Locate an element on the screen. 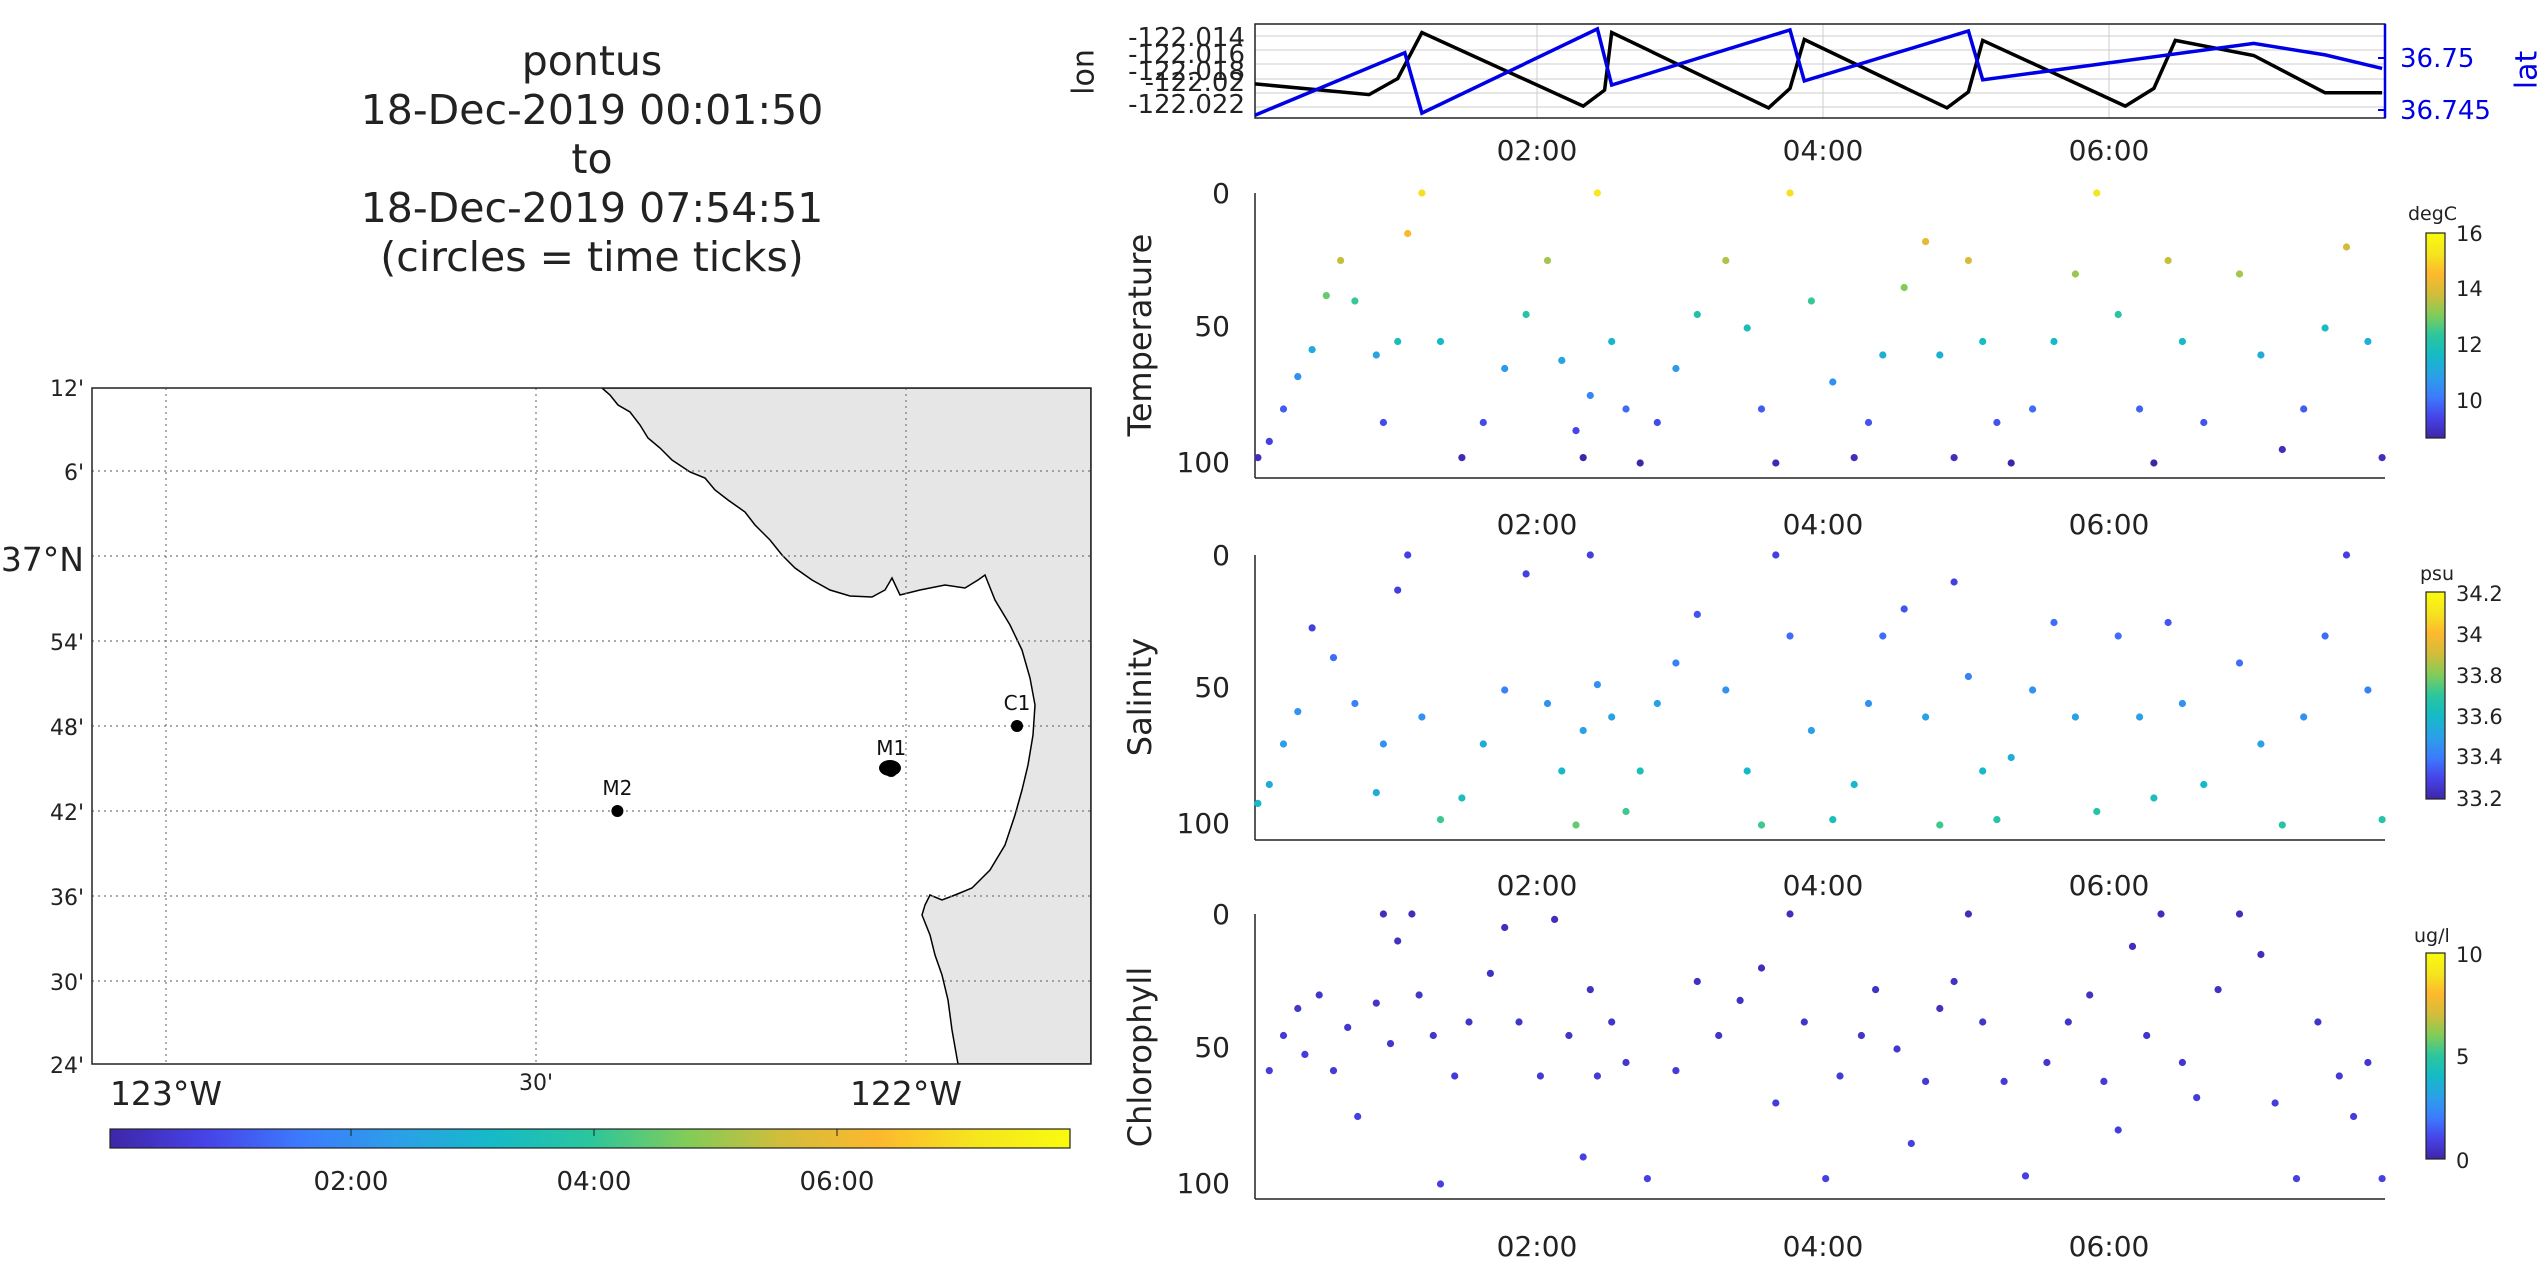 The width and height of the screenshot is (2545, 1277). salinity-cbar-tick-1: 34 is located at coordinates (2469, 635).